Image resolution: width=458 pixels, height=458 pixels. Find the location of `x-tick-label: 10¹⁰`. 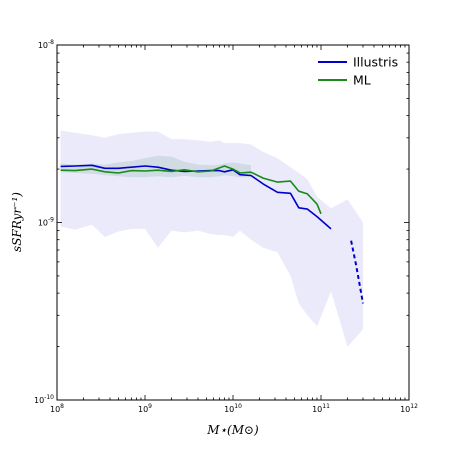

x-tick-label: 10¹⁰ is located at coordinates (233, 408).